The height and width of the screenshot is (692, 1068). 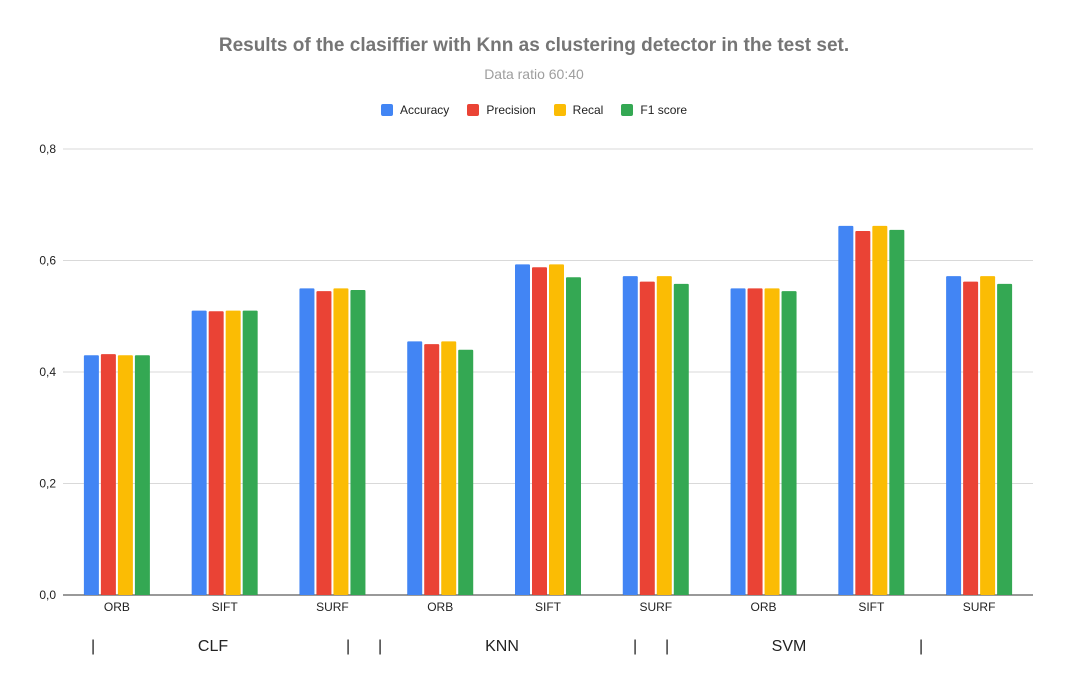 What do you see at coordinates (47, 595) in the screenshot?
I see `y-tick-label: 0,0` at bounding box center [47, 595].